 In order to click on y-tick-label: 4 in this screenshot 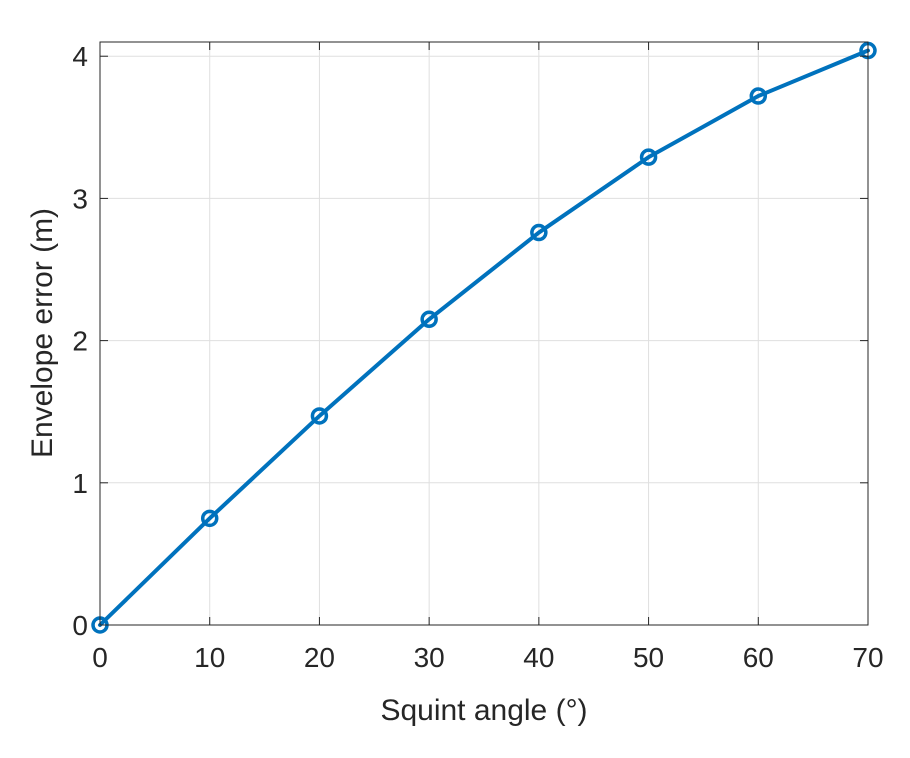, I will do `click(80, 56)`.